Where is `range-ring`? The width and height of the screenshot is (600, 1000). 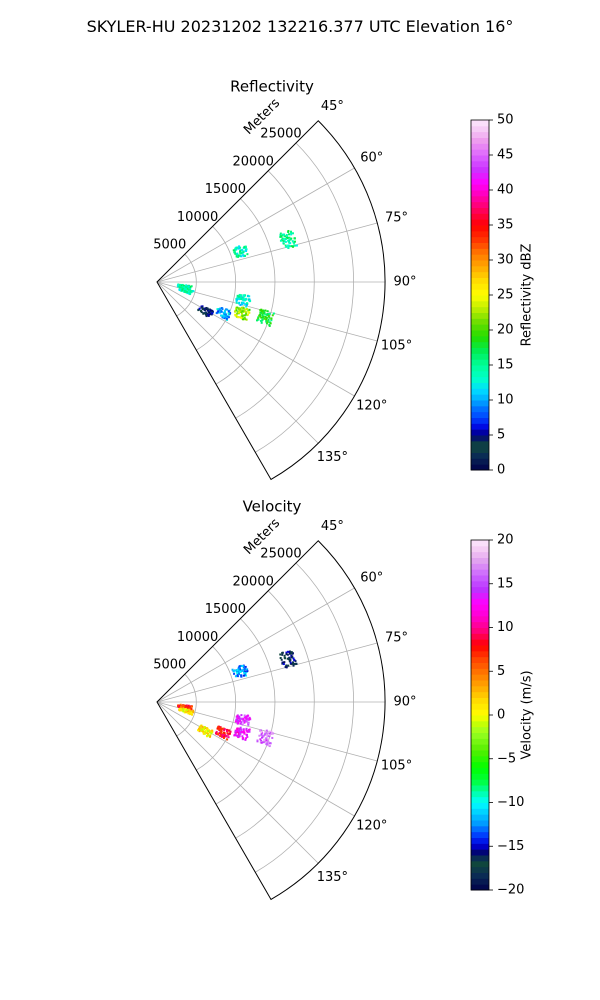 range-ring is located at coordinates (304, 717).